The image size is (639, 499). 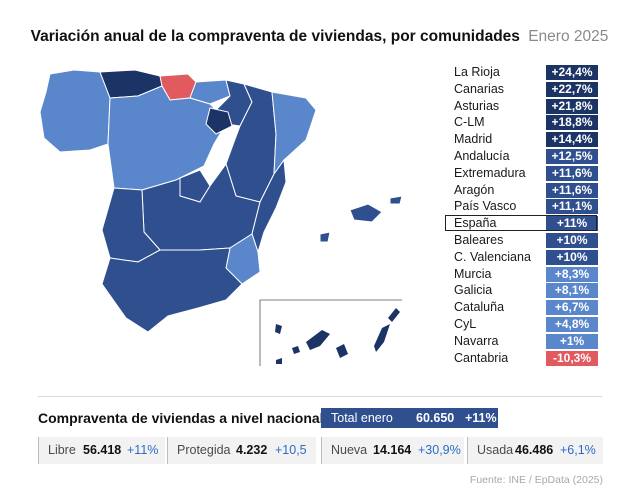 I want to click on ranking-row-name: Navarra, so click(x=476, y=340).